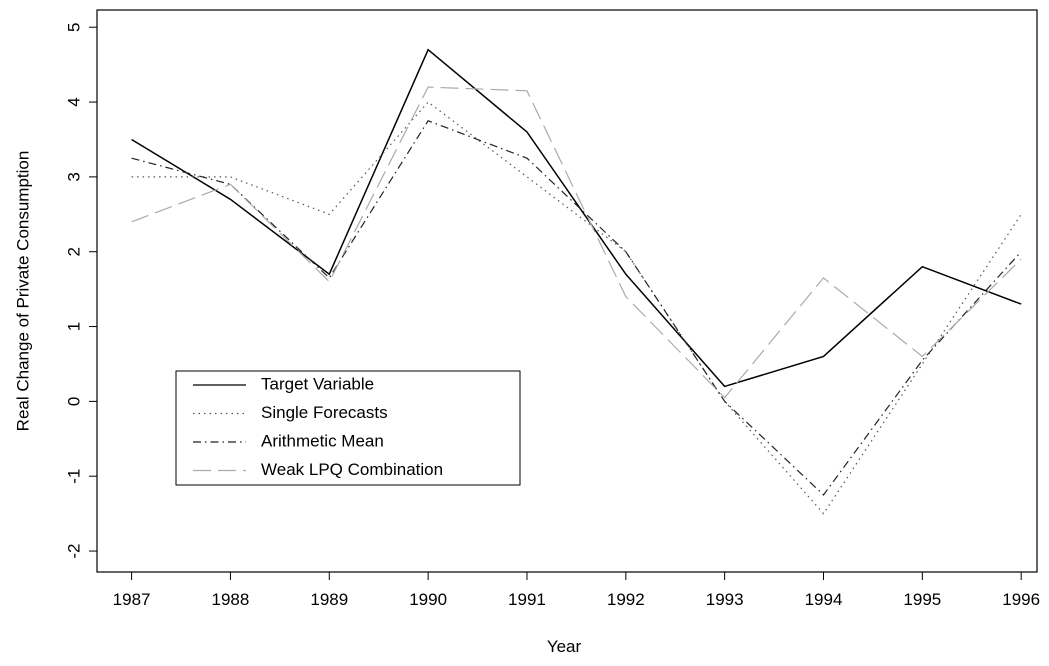 This screenshot has height=666, width=1049. Describe the element at coordinates (428, 599) in the screenshot. I see `x-tick-label: 1990` at that location.